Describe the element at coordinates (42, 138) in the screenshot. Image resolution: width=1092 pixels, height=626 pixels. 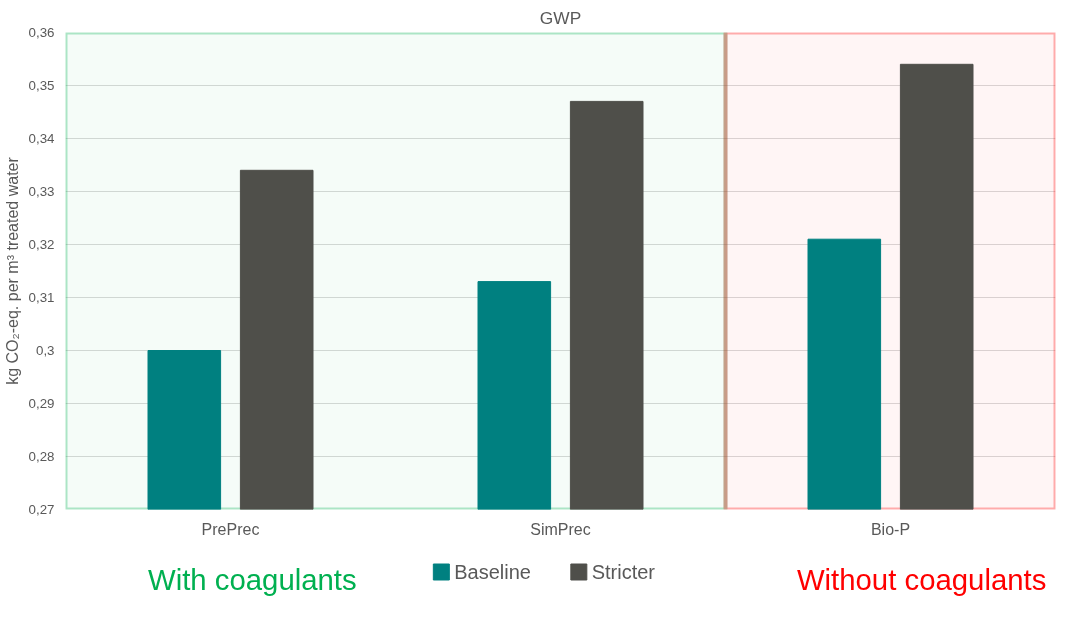
I see `y-tick-label: 0,34` at that location.